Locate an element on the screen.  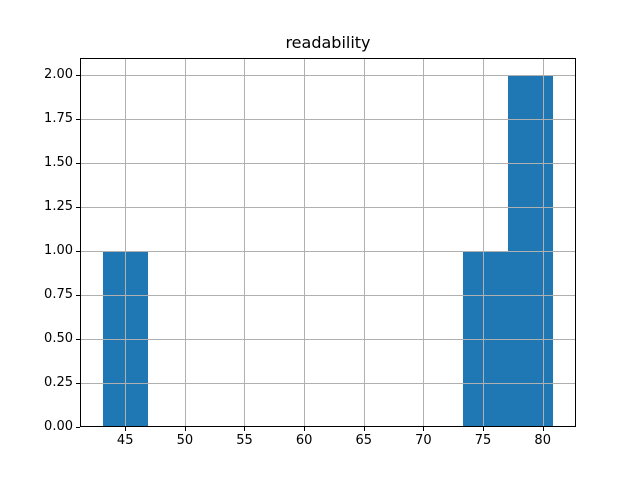
y-tick-label: 1.00 is located at coordinates (58, 251).